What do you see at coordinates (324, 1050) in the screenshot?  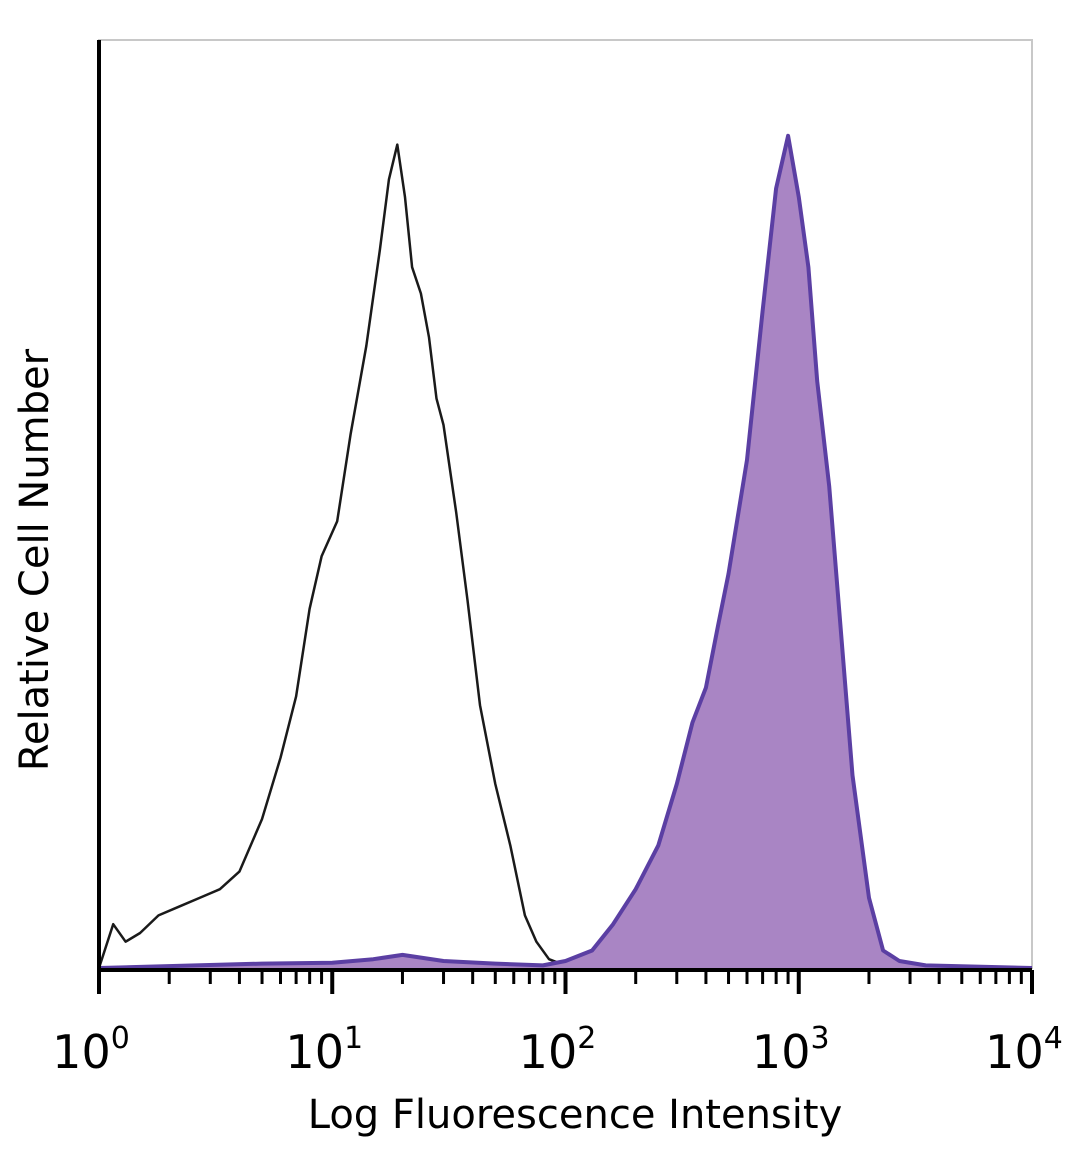 I see `x-tick-label: 101` at bounding box center [324, 1050].